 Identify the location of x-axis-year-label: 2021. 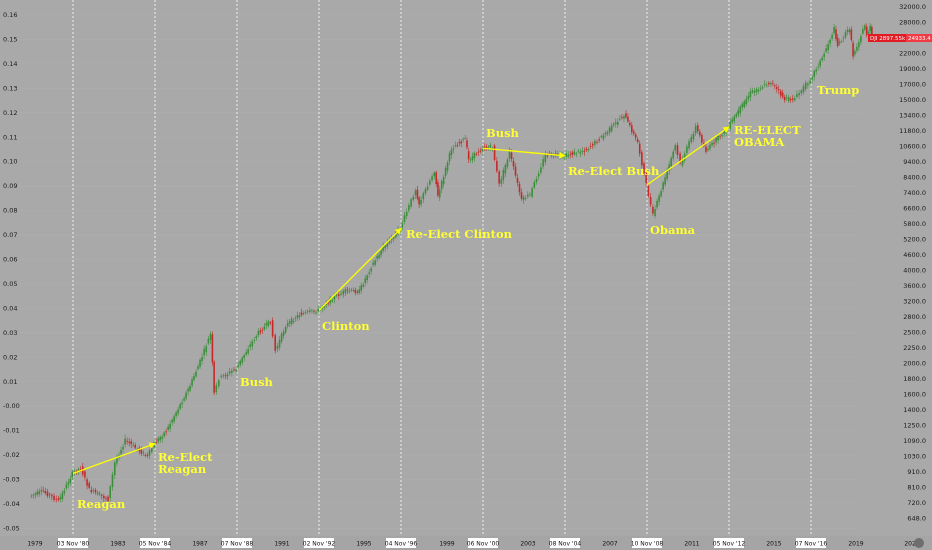
(911, 544).